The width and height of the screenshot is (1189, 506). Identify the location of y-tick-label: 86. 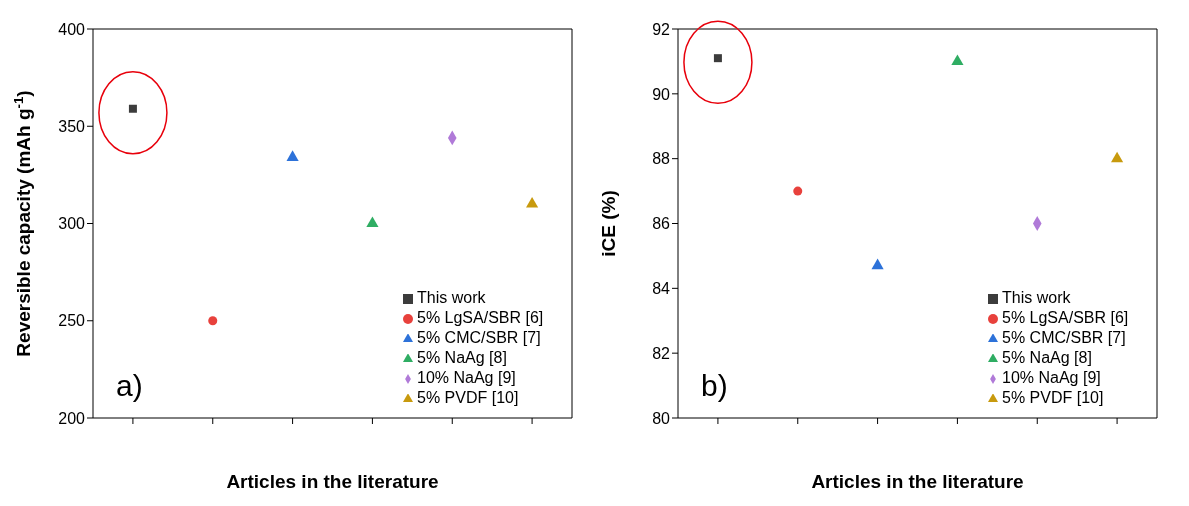
(661, 224).